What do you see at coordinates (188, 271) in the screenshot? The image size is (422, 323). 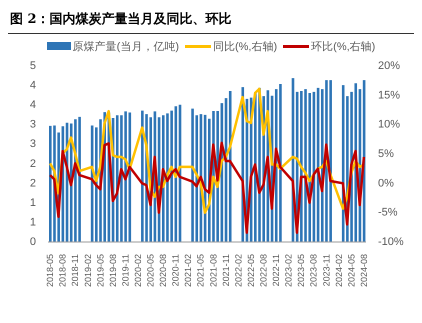 I see `x-tick-label: 2021-02` at bounding box center [188, 271].